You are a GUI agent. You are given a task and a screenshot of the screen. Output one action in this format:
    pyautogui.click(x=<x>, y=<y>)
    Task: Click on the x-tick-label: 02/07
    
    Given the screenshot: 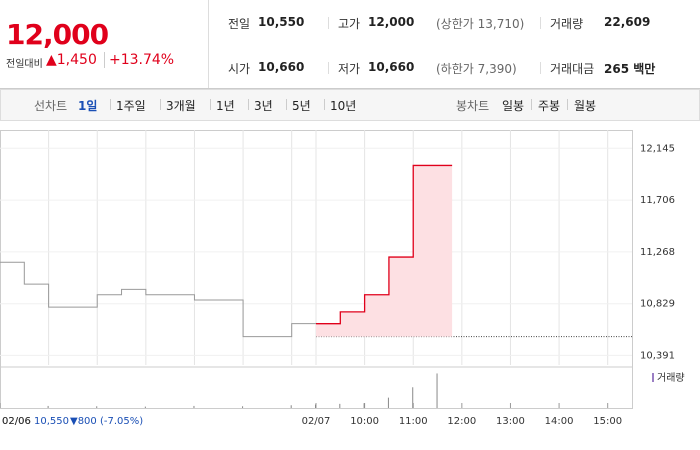 What is the action you would take?
    pyautogui.click(x=316, y=421)
    